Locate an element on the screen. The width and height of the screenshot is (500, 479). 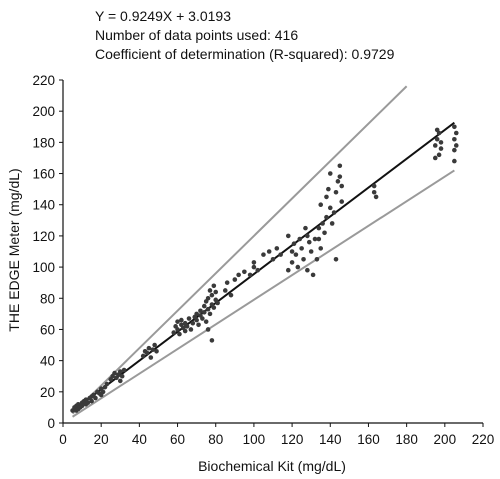
data-points-count: Number of data points used: 416 is located at coordinates (197, 35).